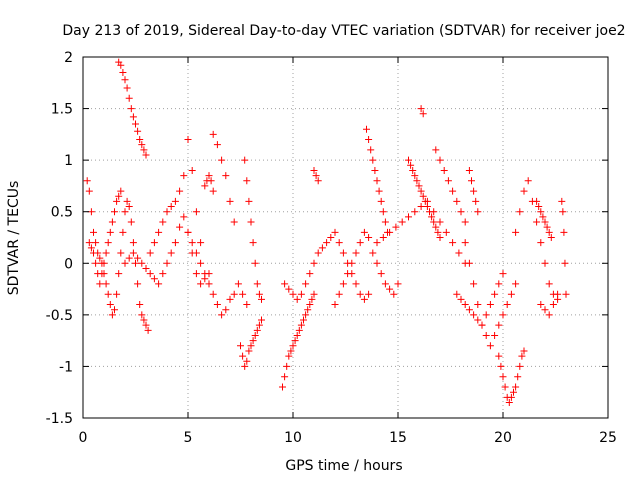  I want to click on series-sat-r, so click(422, 111).